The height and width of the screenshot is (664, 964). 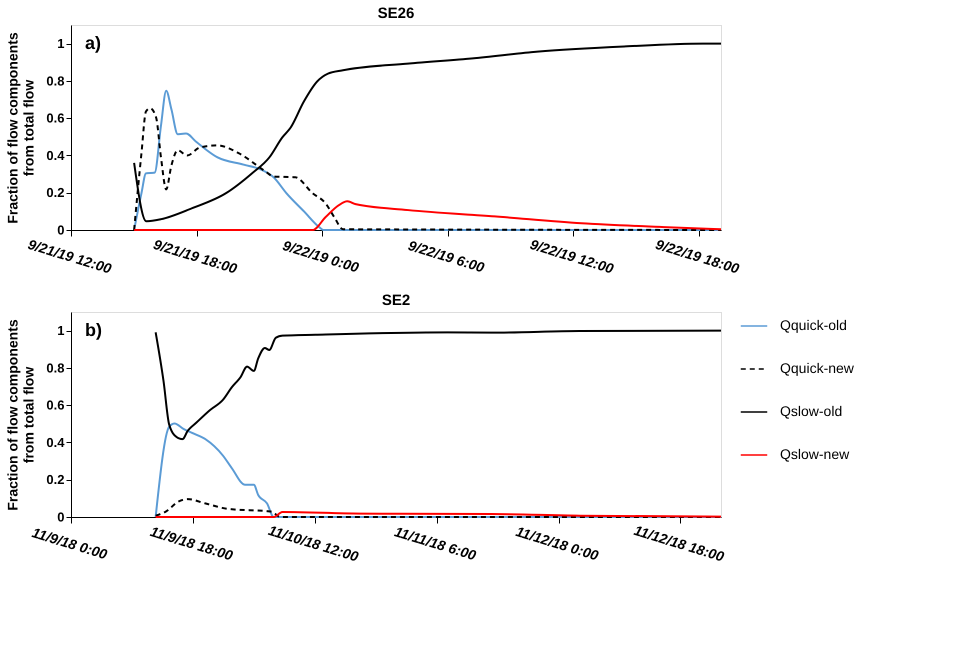 What do you see at coordinates (446, 256) in the screenshot?
I see `x-tick-label: 9/22/19 6:00` at bounding box center [446, 256].